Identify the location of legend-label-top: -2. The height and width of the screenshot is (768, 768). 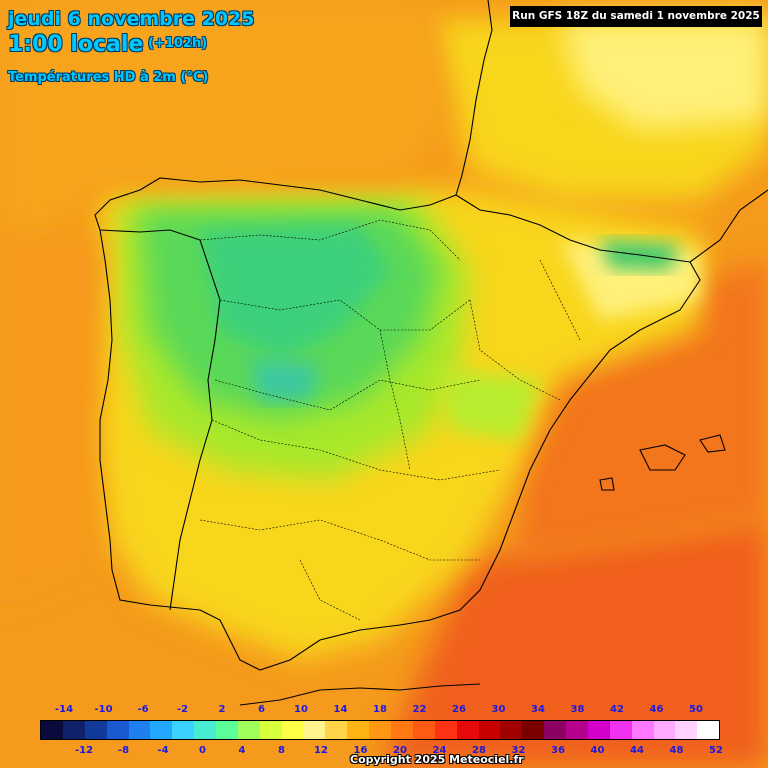
(182, 709).